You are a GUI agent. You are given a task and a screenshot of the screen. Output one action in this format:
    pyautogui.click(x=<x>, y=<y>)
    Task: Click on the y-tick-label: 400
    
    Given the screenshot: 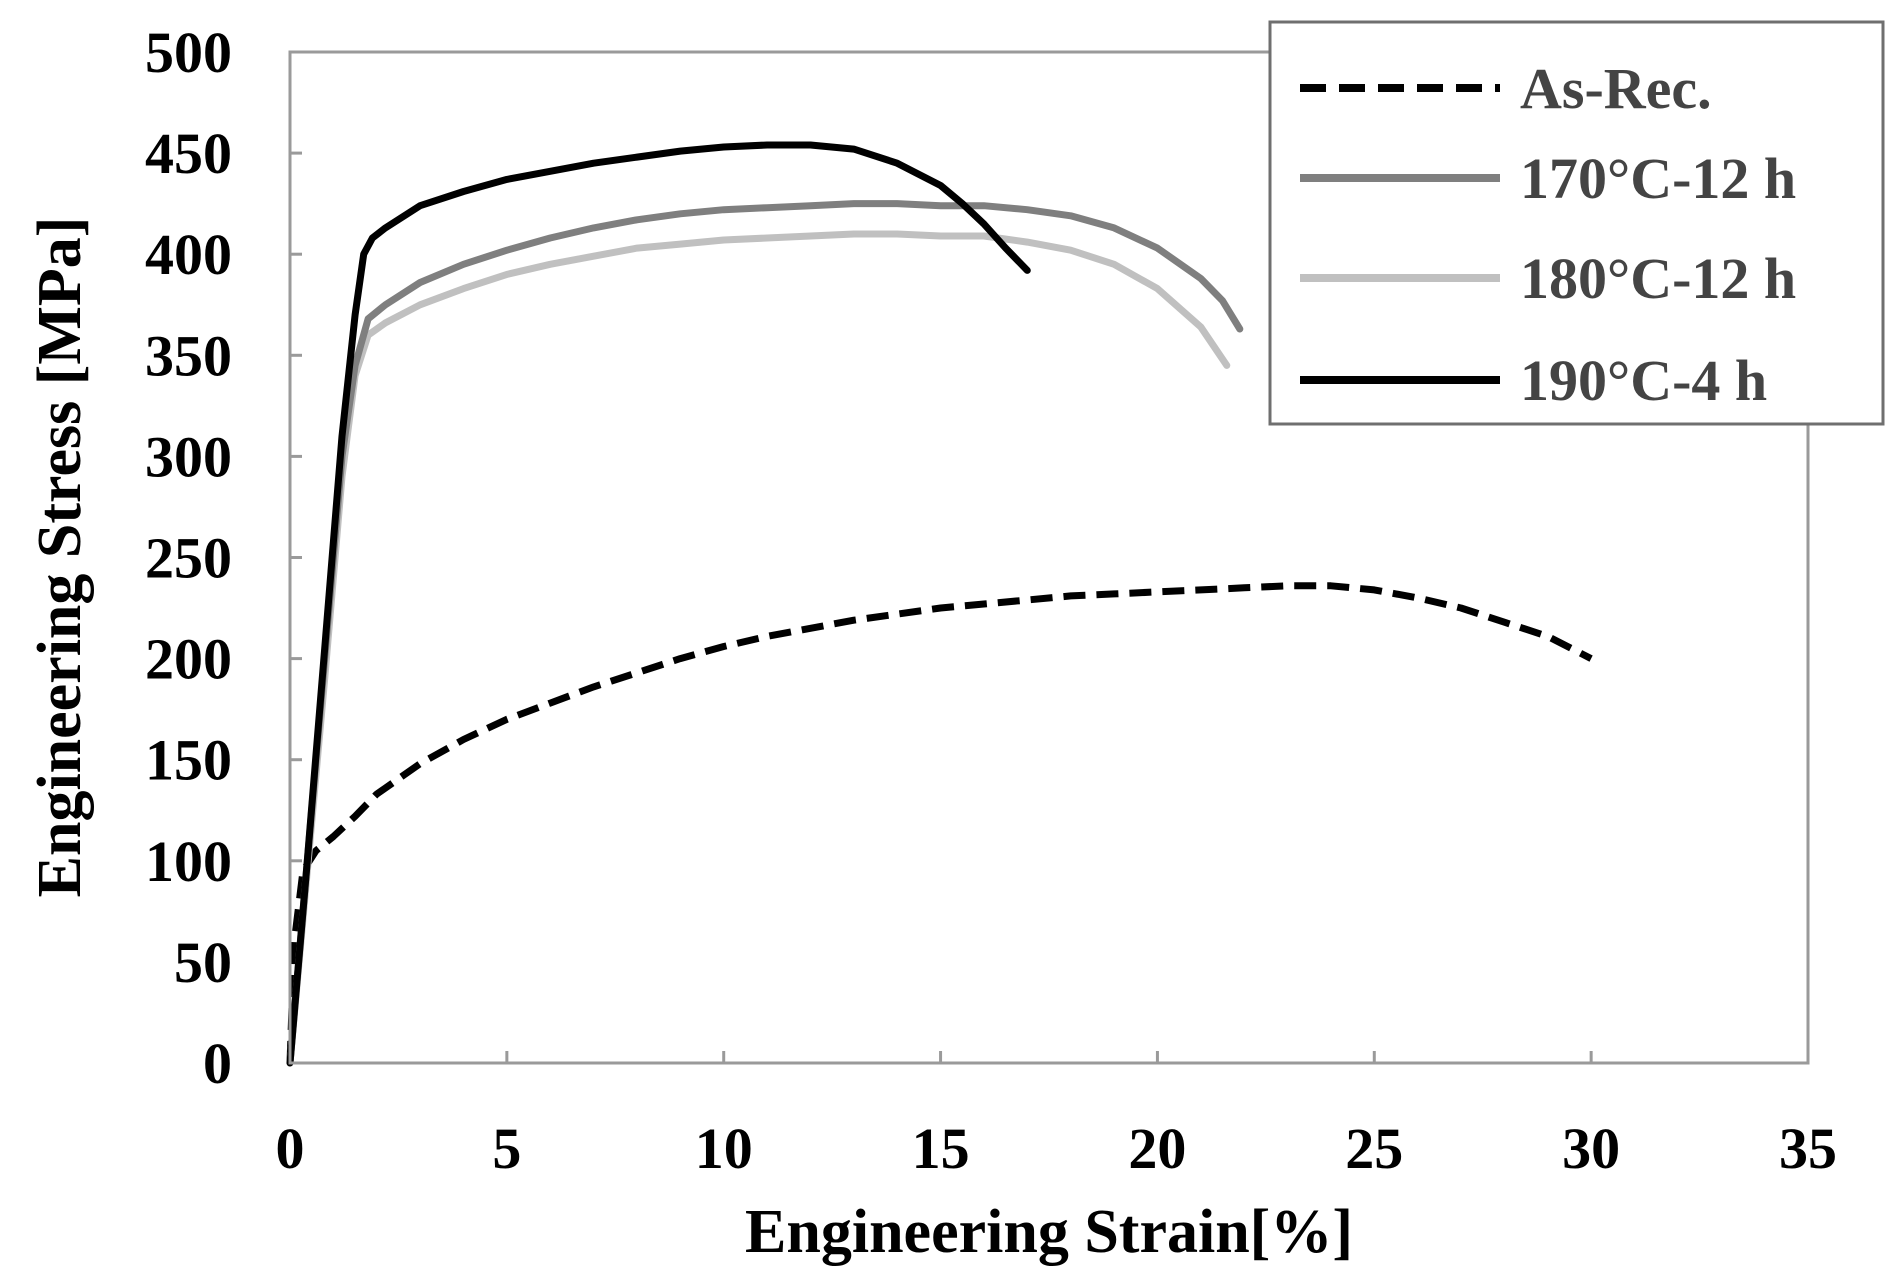 What is the action you would take?
    pyautogui.click(x=188, y=254)
    